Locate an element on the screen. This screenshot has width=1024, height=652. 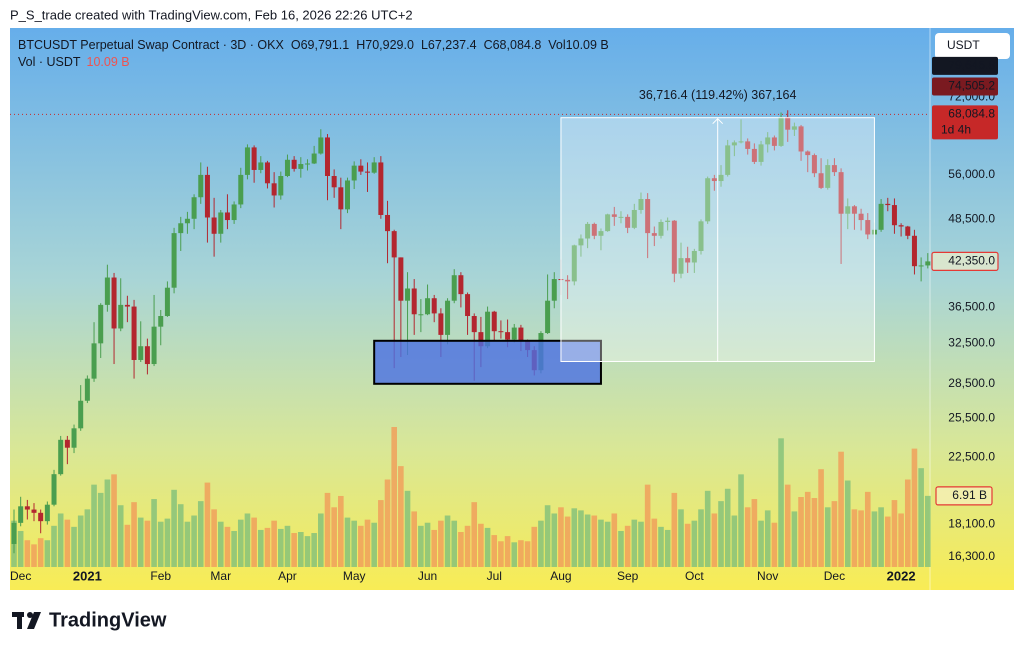
brand-logo: TradingView is located at coordinates (89, 620).